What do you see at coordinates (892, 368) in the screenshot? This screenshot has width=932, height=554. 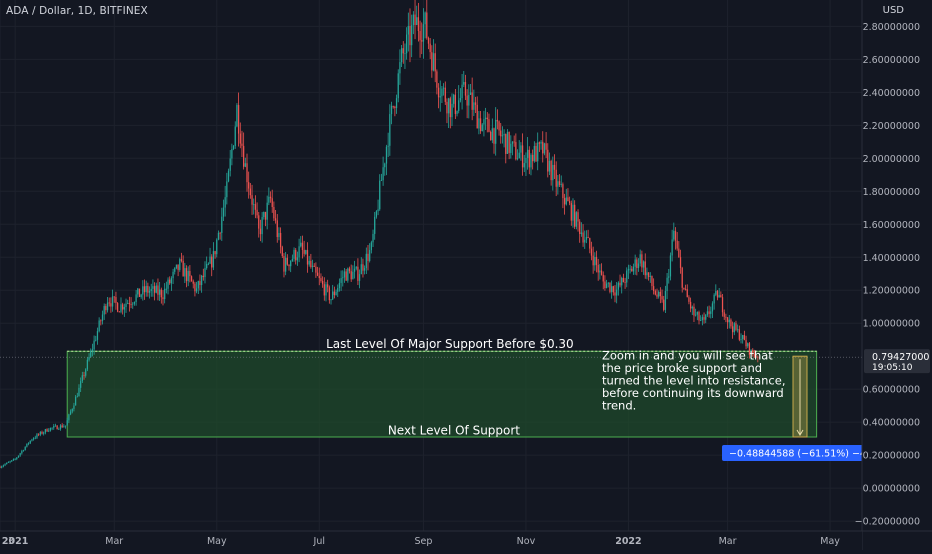 I see `countdown-label: 19:05:10` at bounding box center [892, 368].